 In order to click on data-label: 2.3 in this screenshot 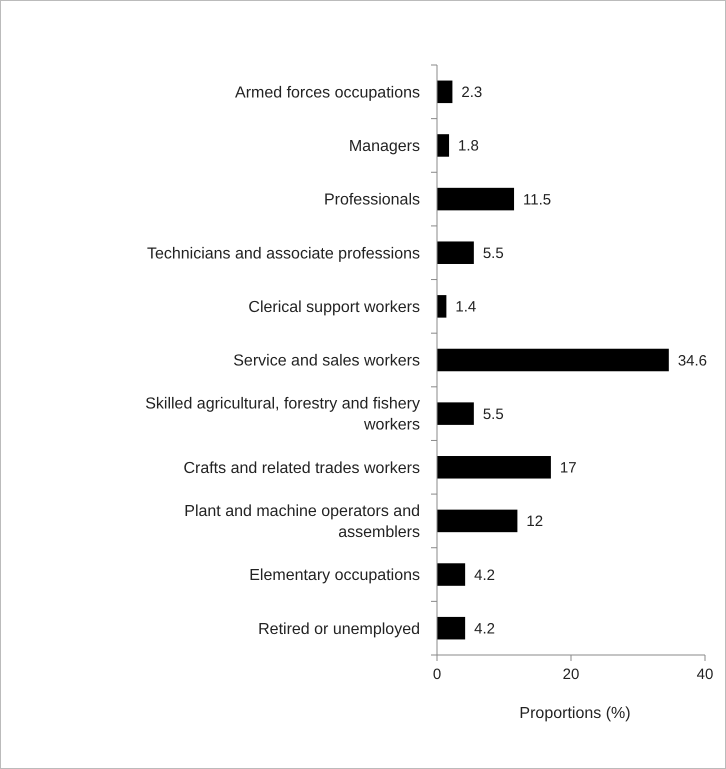, I will do `click(471, 93)`.